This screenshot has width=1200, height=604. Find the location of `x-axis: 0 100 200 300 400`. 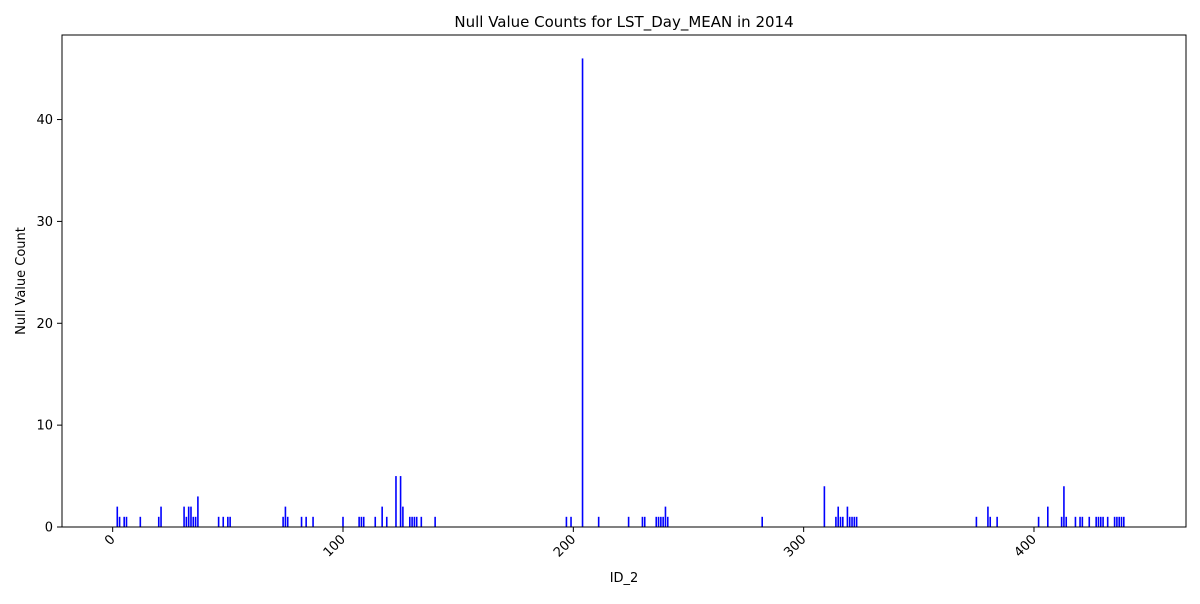

x-axis: 0 100 200 300 400 is located at coordinates (571, 543).